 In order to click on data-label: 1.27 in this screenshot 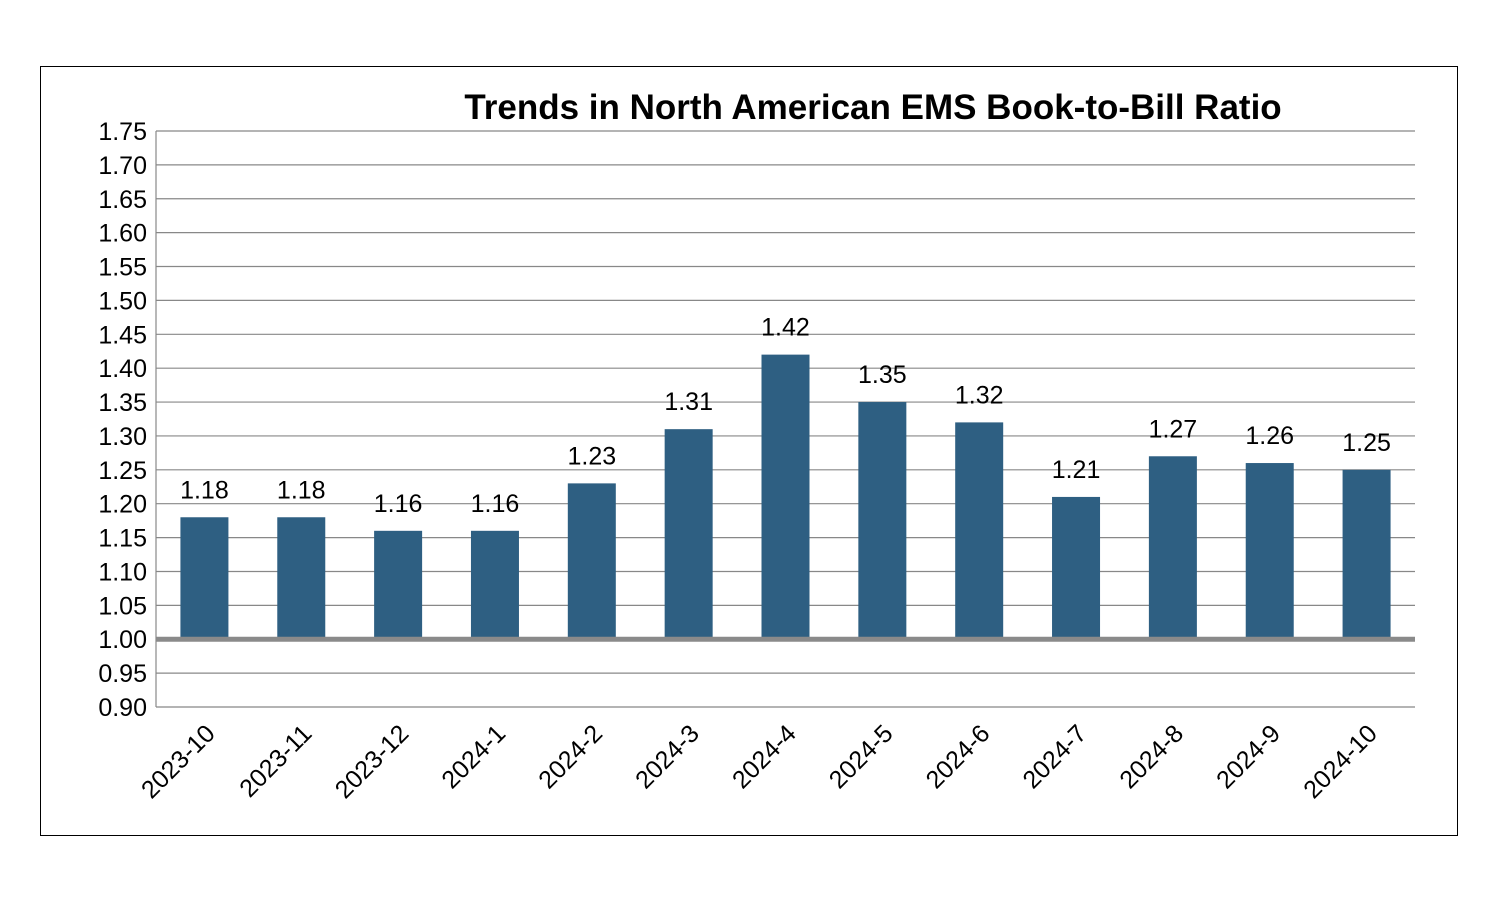, I will do `click(1173, 429)`.